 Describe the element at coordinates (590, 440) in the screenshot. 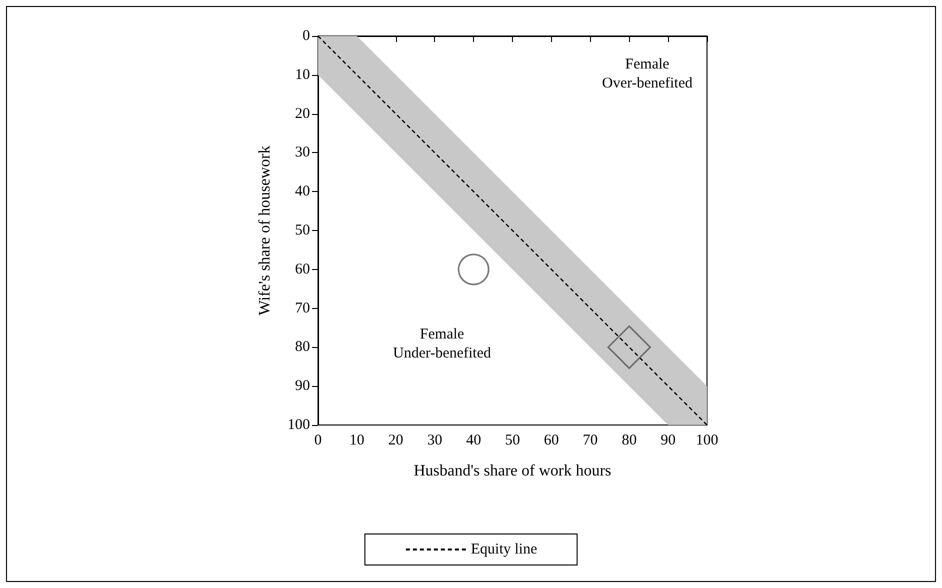

I see `x-tick-label: 70` at that location.